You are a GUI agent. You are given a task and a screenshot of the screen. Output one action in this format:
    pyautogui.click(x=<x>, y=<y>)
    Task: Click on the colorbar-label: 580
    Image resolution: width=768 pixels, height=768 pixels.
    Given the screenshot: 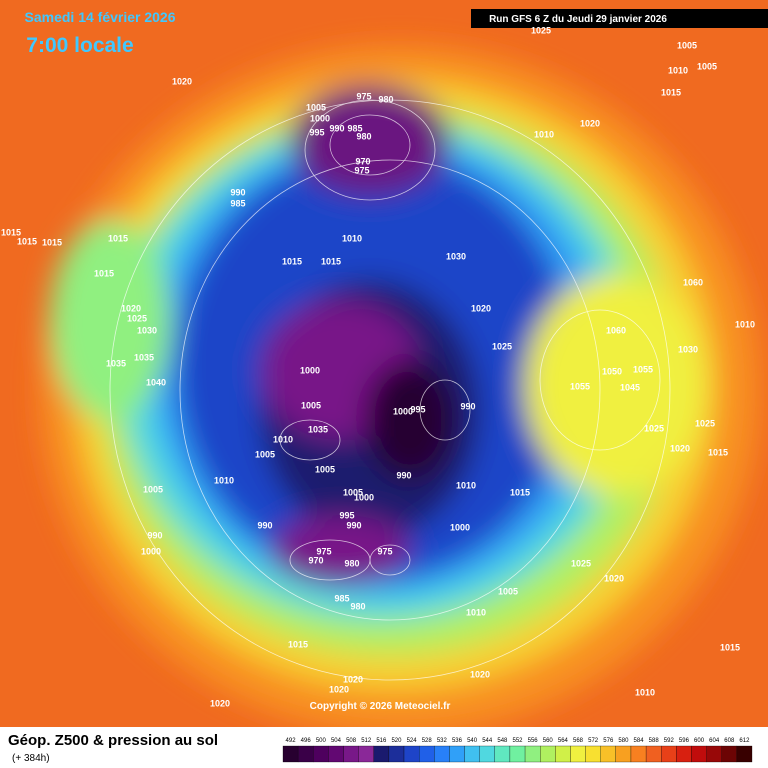 What is the action you would take?
    pyautogui.click(x=623, y=741)
    